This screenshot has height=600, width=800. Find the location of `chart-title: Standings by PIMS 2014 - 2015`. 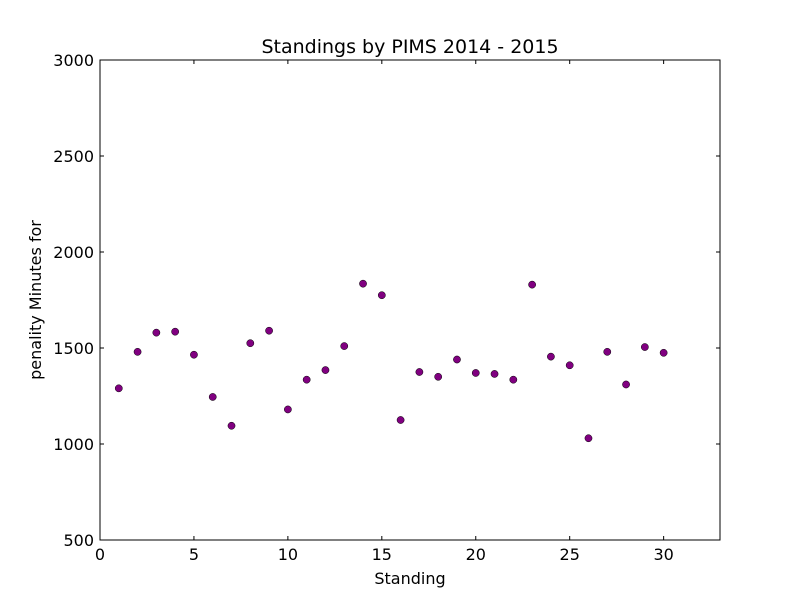

chart-title: Standings by PIMS 2014 - 2015 is located at coordinates (409, 47).